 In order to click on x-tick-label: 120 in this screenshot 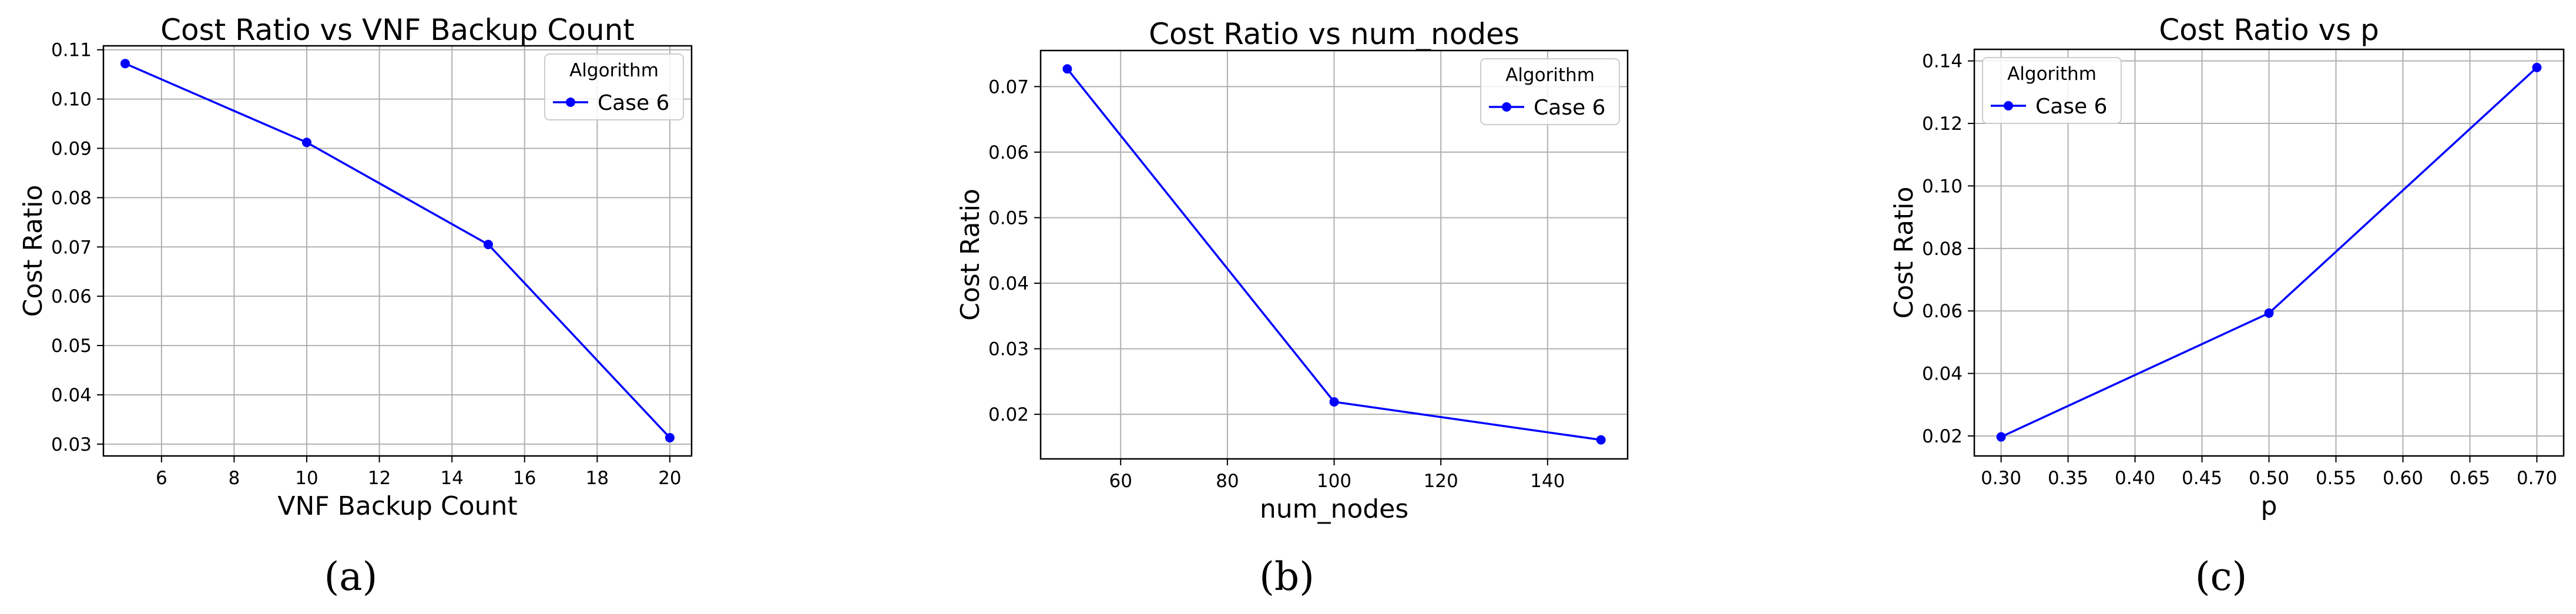, I will do `click(1441, 481)`.